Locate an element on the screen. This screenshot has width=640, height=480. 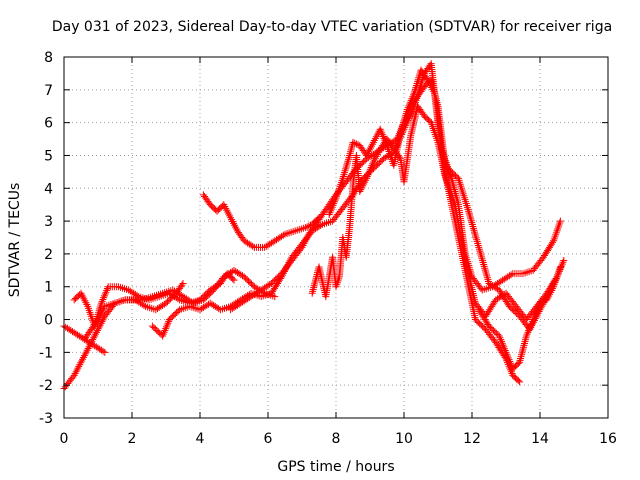
y-tick-label: -3 is located at coordinates (46, 419).